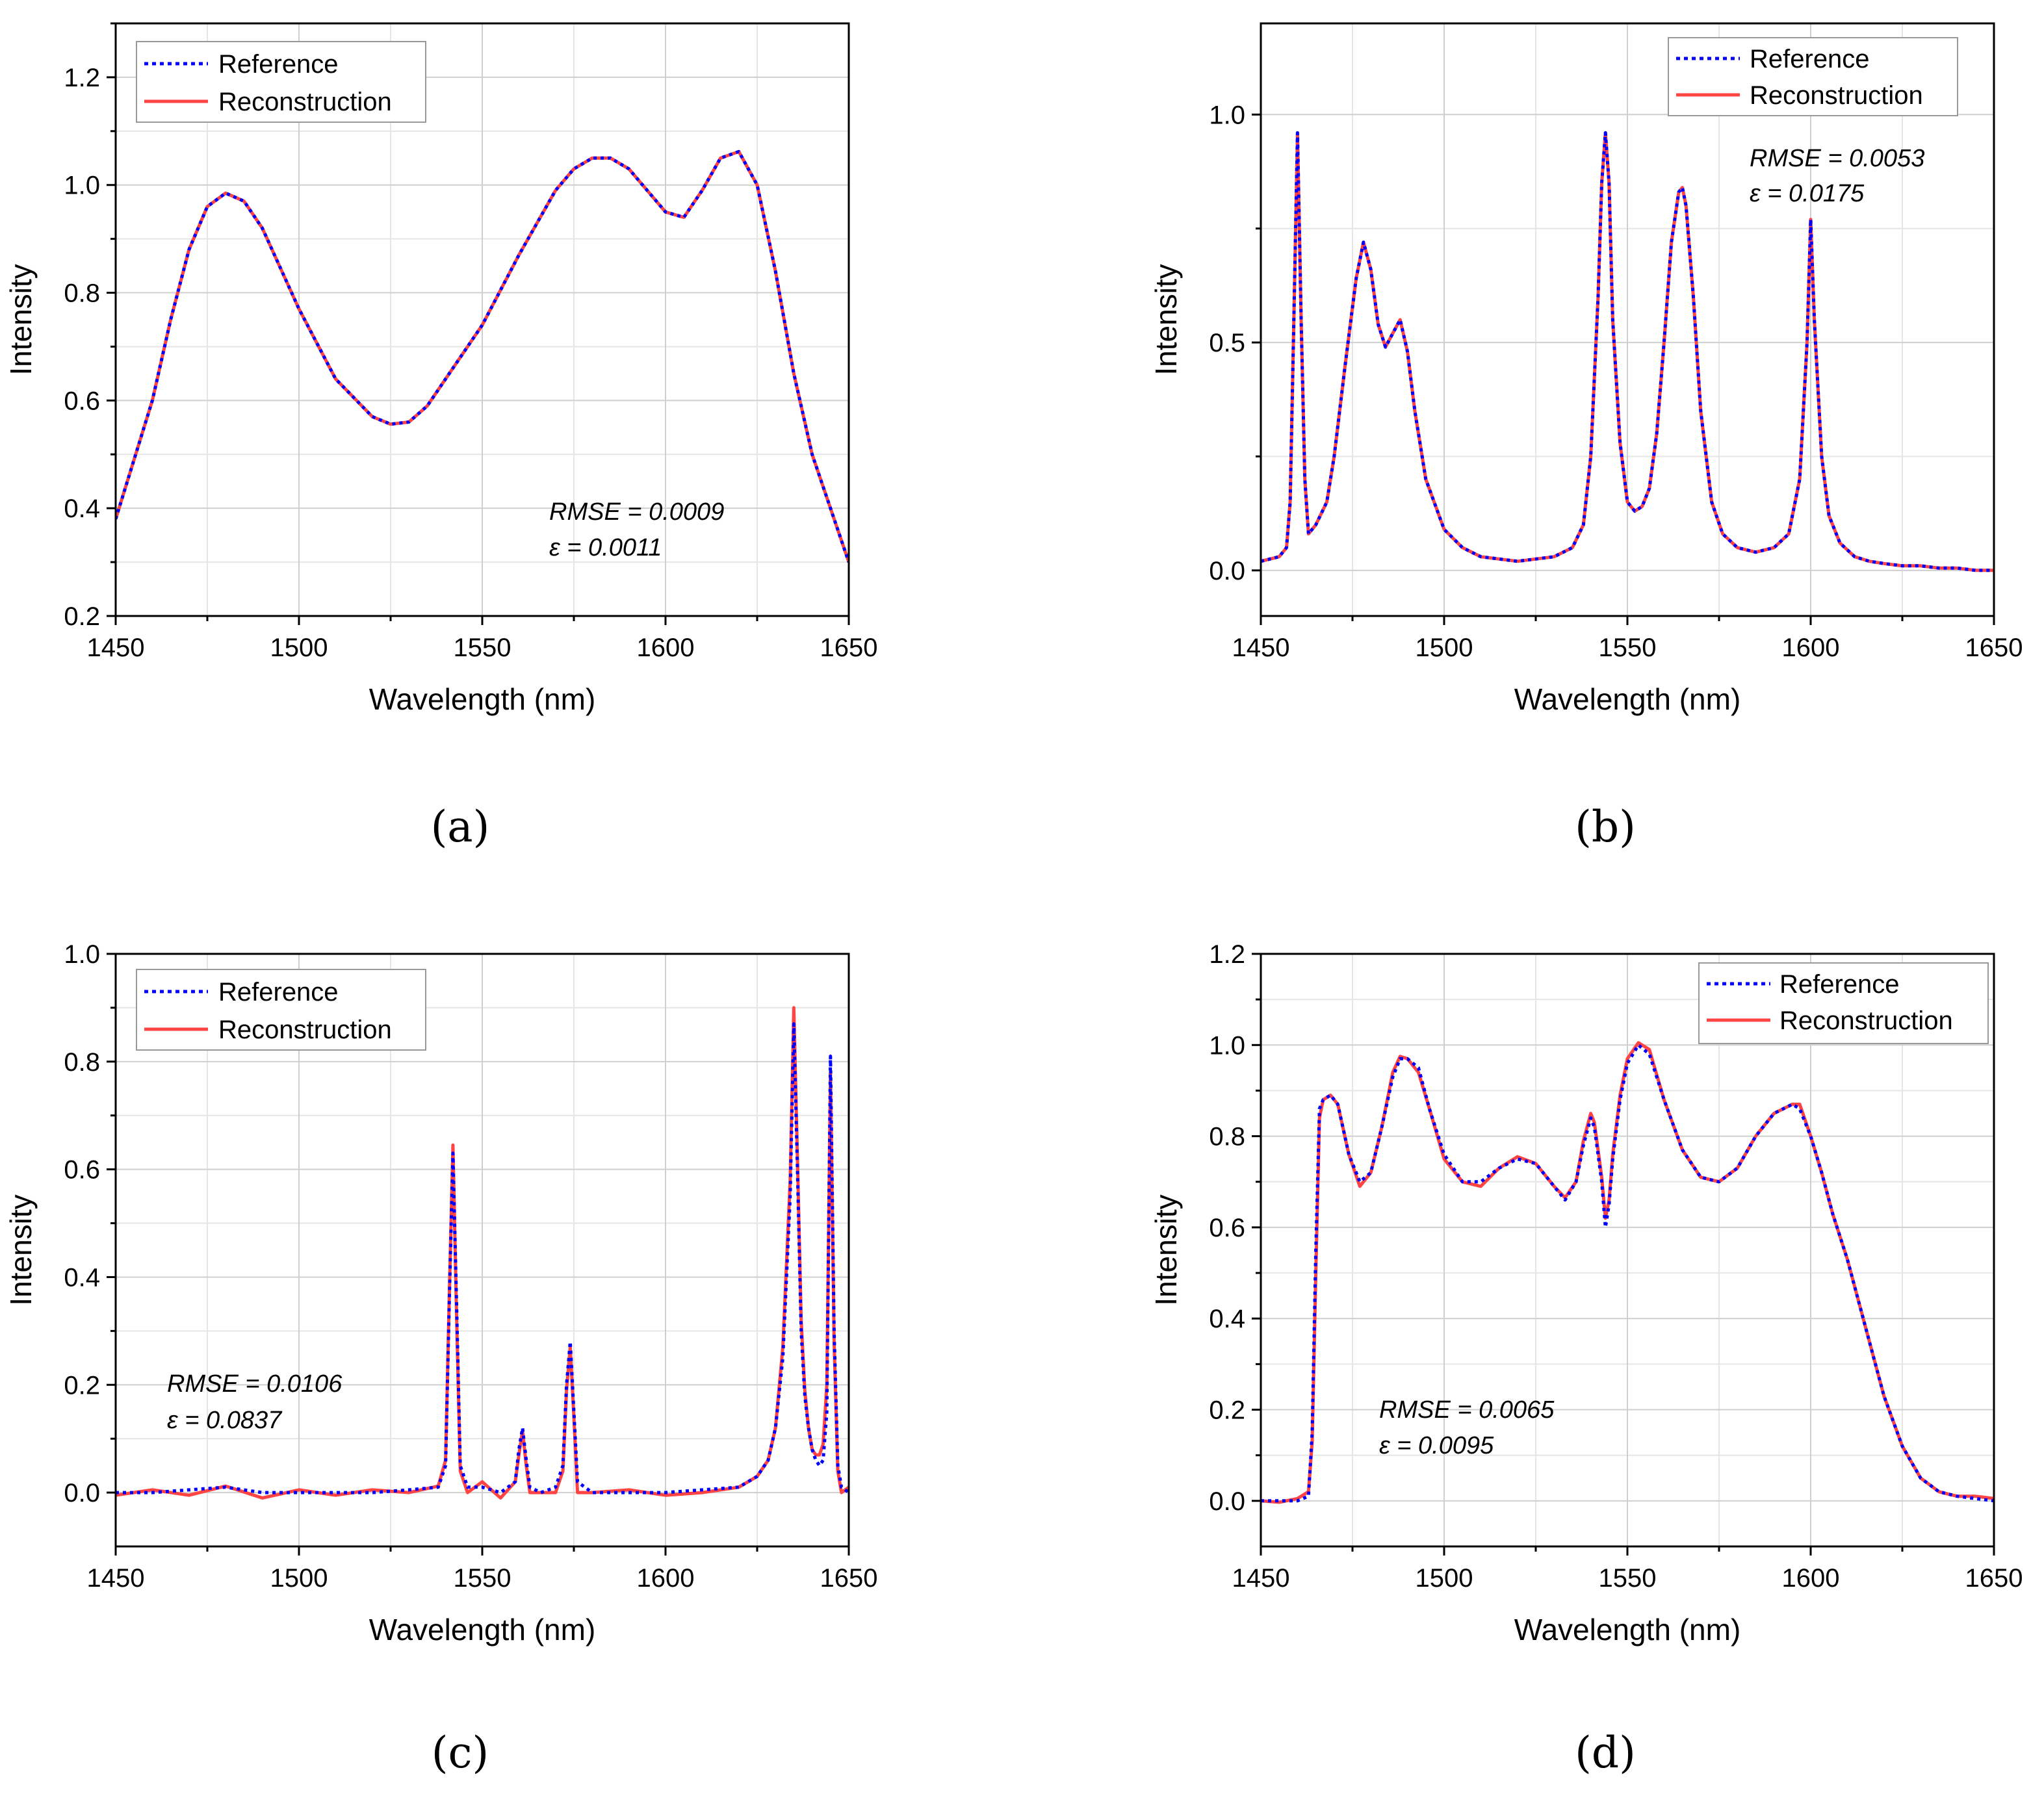 The image size is (2044, 1794). What do you see at coordinates (1227, 343) in the screenshot?
I see `y-tick-label: 0.5` at bounding box center [1227, 343].